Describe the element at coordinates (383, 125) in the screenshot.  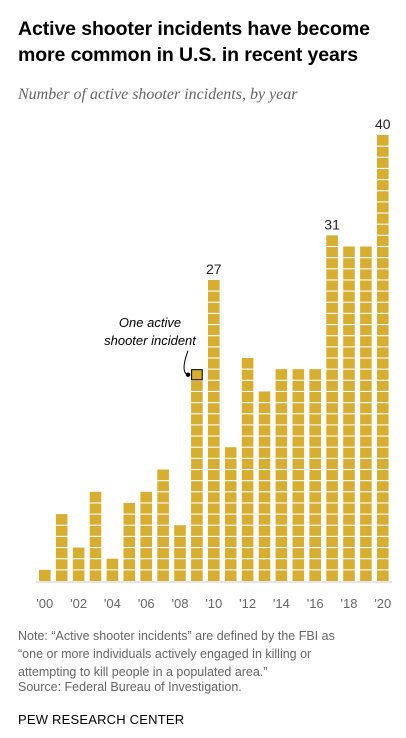
I see `data-label: 40` at that location.